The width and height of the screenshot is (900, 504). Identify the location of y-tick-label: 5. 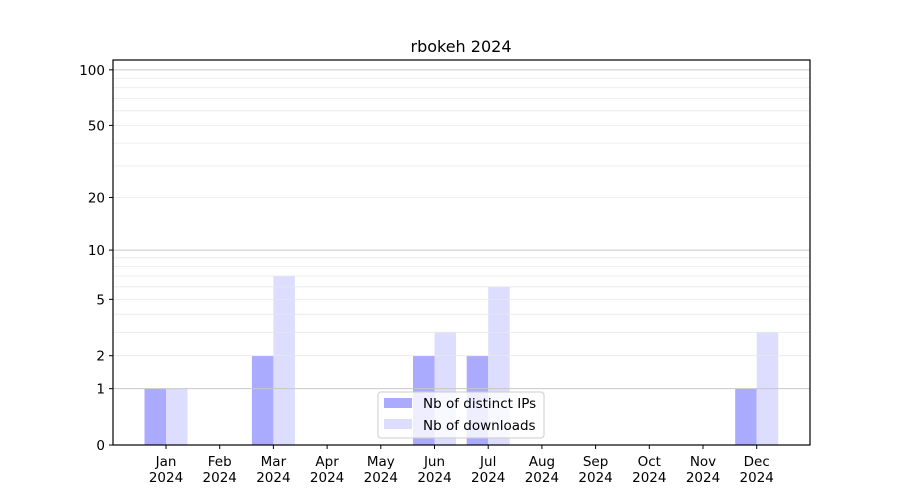
(100, 300).